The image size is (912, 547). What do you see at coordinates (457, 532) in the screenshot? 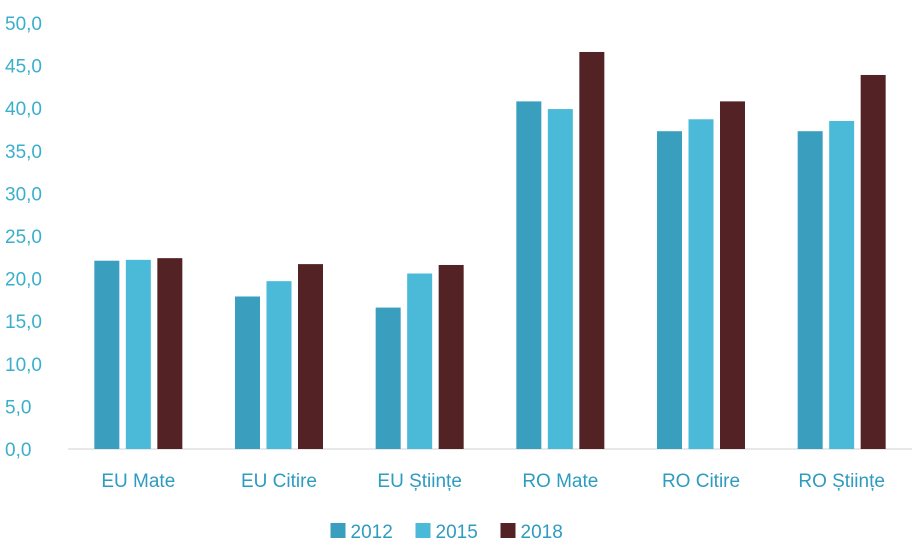
I see `legend-label-2015: 2015` at bounding box center [457, 532].